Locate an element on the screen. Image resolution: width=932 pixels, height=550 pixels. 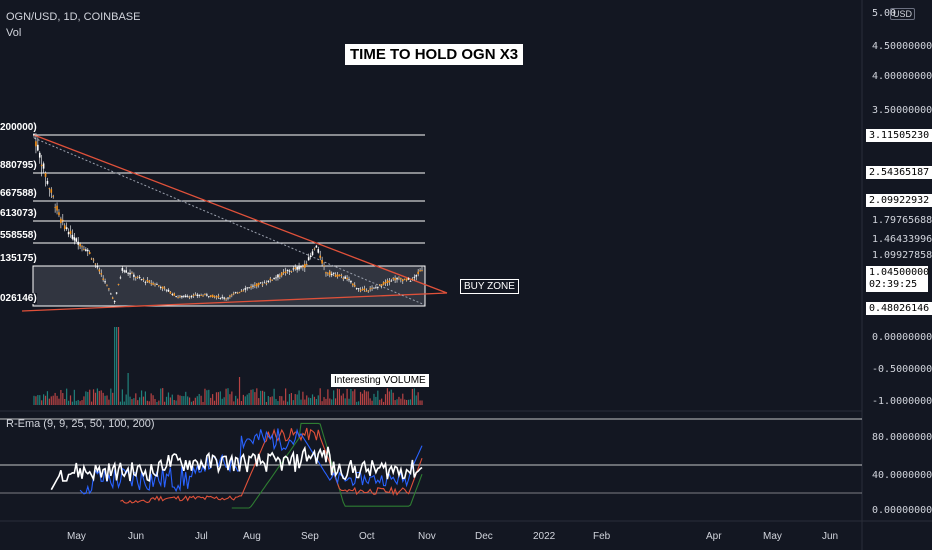
ema-line-slow is located at coordinates (327, 465).